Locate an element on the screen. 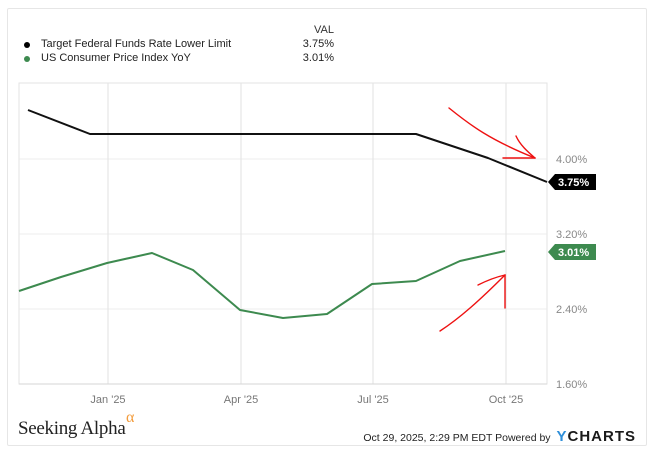  legend-value: 3.01% is located at coordinates (318, 58).